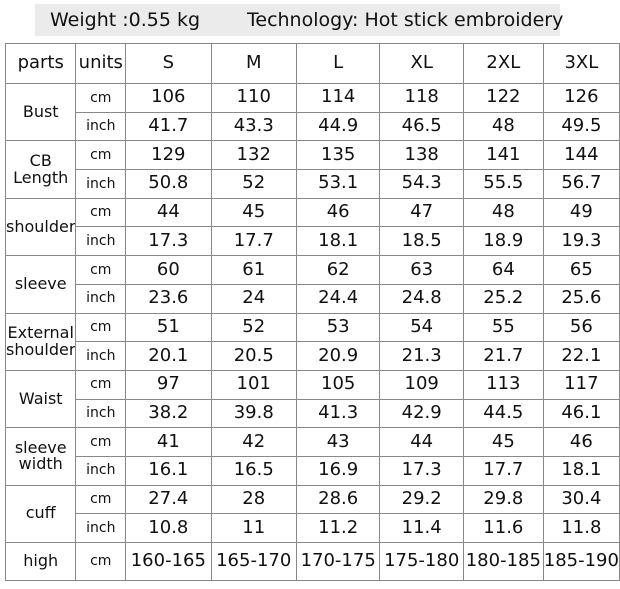 The height and width of the screenshot is (589, 620). Describe the element at coordinates (581, 212) in the screenshot. I see `value-cell: 49` at that location.